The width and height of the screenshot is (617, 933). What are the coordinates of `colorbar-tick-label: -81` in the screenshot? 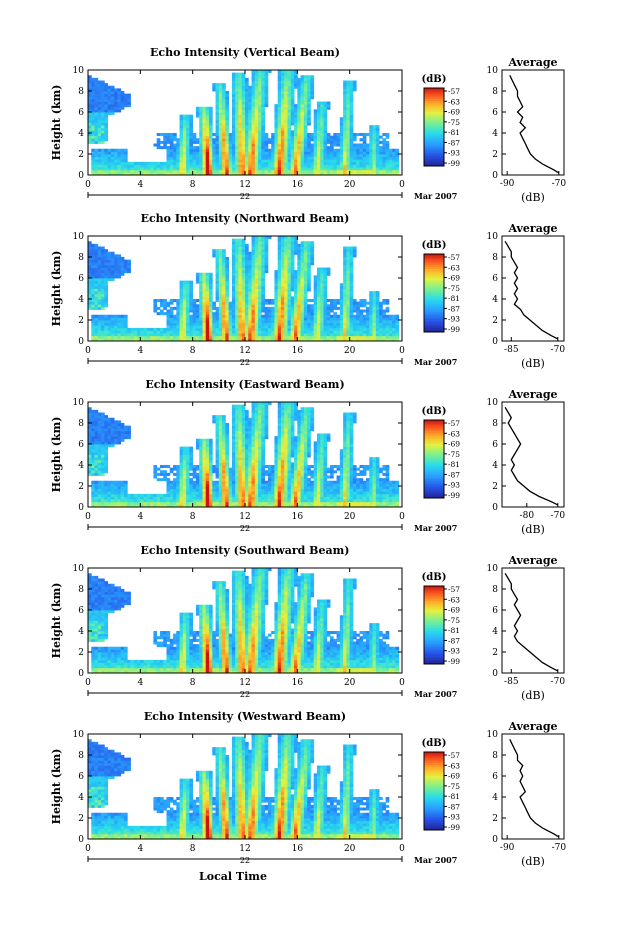 It's located at (454, 298).